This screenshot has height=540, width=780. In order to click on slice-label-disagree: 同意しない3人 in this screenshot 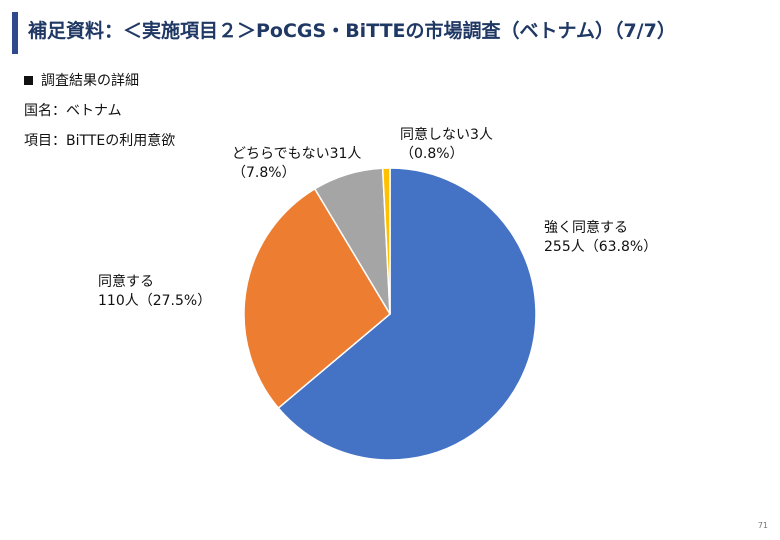, I will do `click(446, 134)`.